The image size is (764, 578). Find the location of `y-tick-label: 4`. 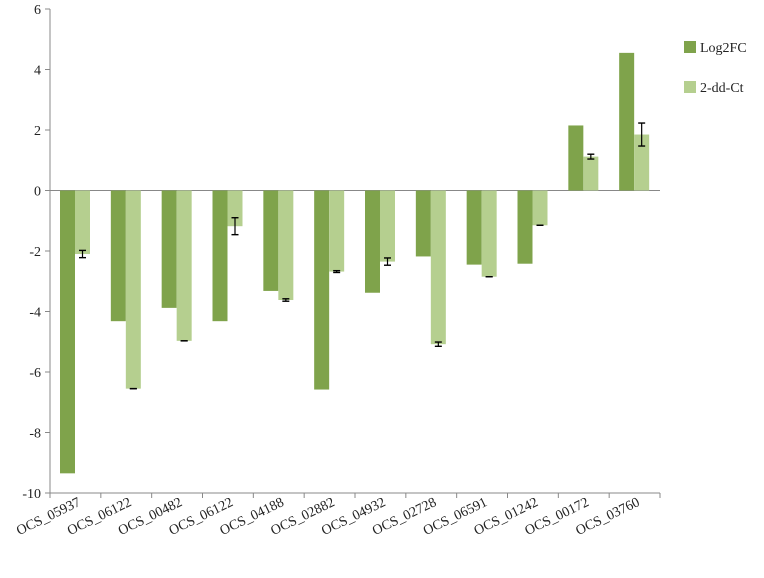

y-tick-label: 4 is located at coordinates (37, 71).